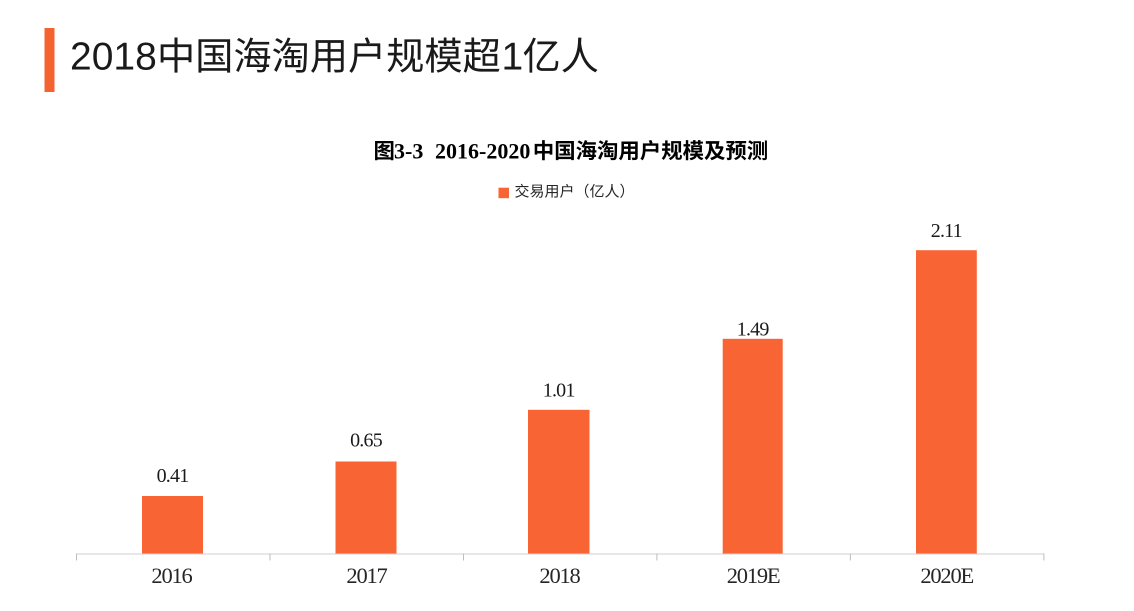 The width and height of the screenshot is (1134, 611). I want to click on svg-text: 1, so click(513, 57).